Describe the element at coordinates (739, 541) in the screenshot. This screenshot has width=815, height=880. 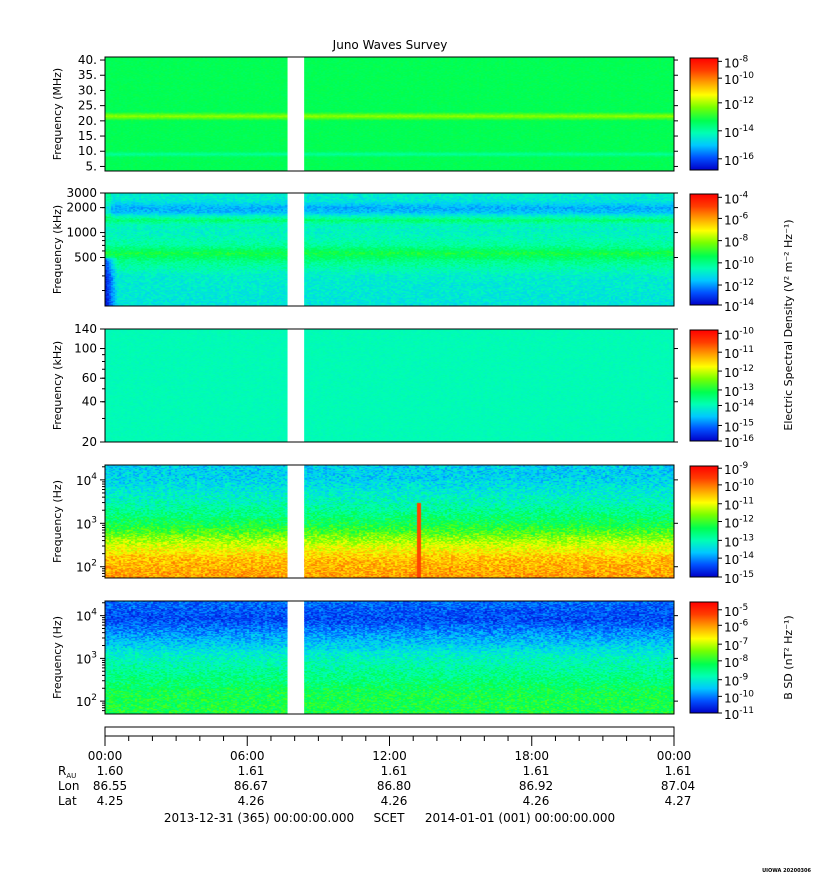
I see `colorbar-tick-label: 10⁻¹³` at that location.